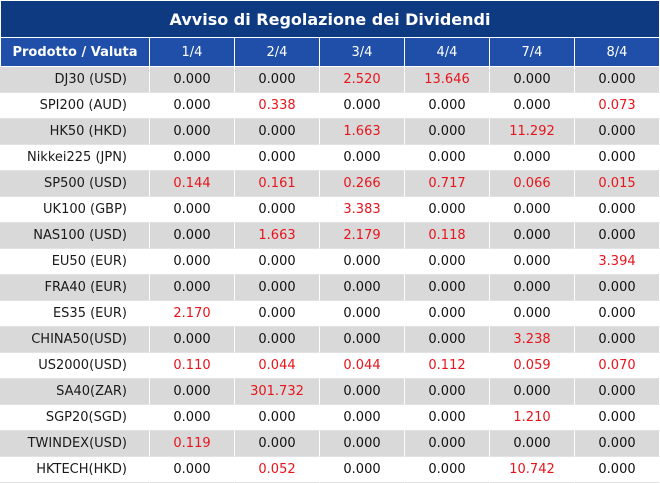  What do you see at coordinates (75, 366) in the screenshot?
I see `product-name-cell: US2000(USD)` at bounding box center [75, 366].